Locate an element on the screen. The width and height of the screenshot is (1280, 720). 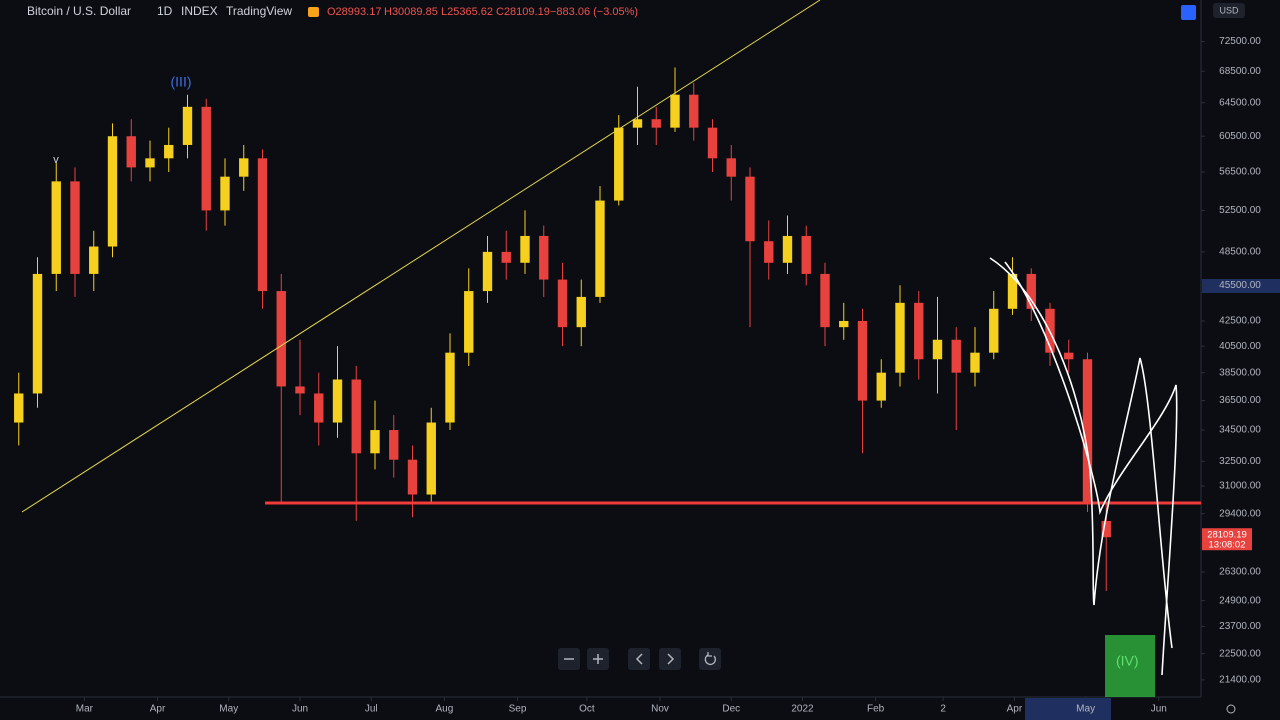
right-icon is located at coordinates (671, 659).